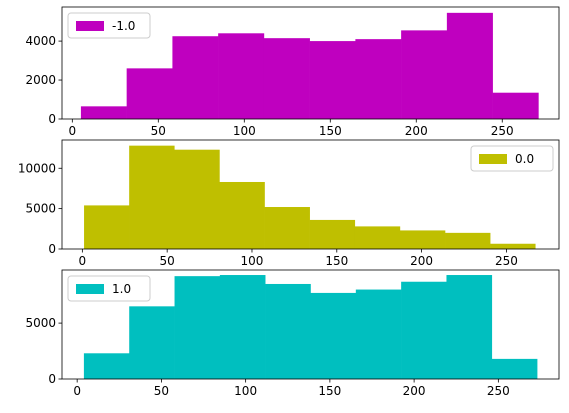 The image size is (569, 413). Describe the element at coordinates (524, 159) in the screenshot. I see `legend-label: 0.0` at that location.